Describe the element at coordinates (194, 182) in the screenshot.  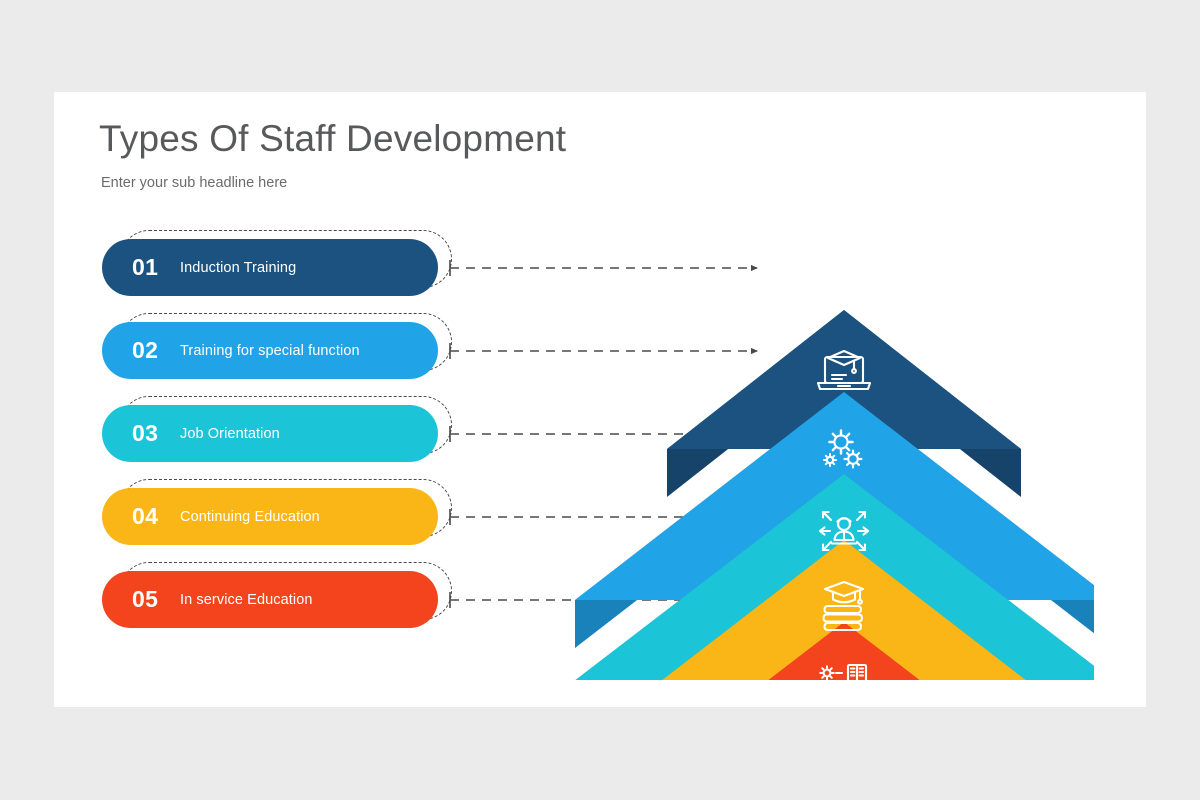
I see `page-subtitle: Enter your sub headline here` at that location.